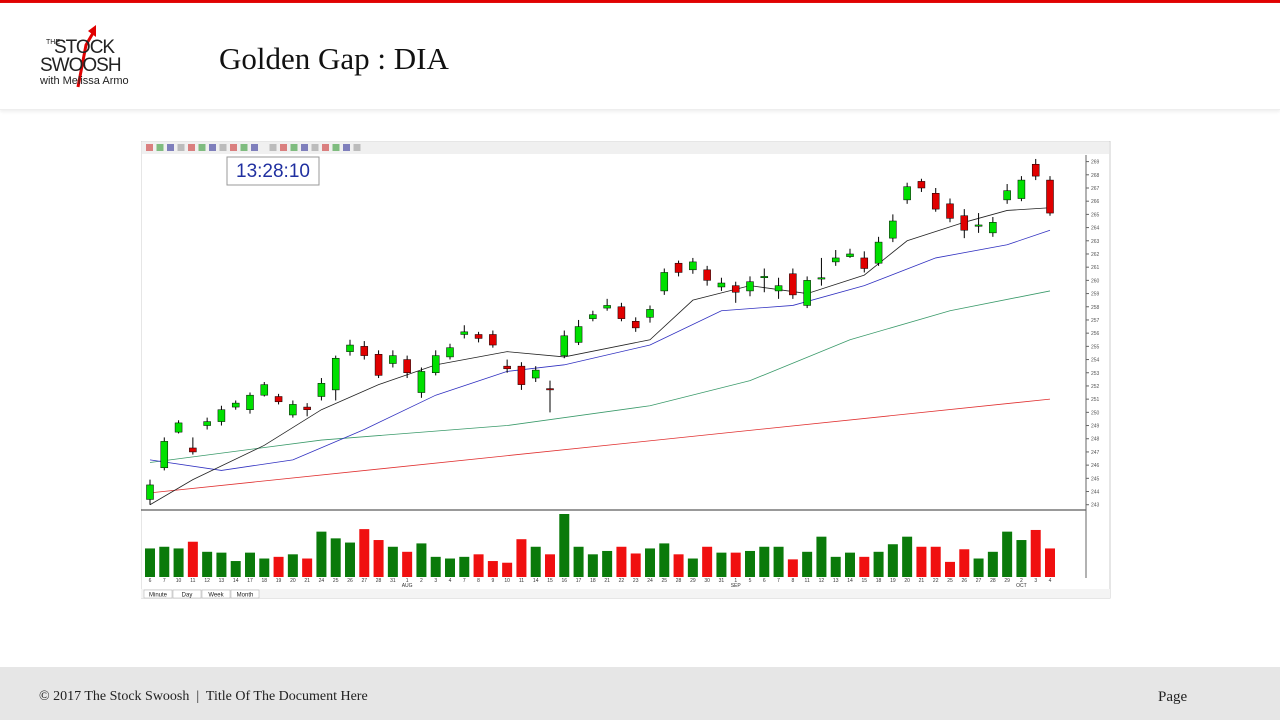 This screenshot has height=720, width=1280. Describe the element at coordinates (593, 581) in the screenshot. I see `x-tick-label: 18` at that location.